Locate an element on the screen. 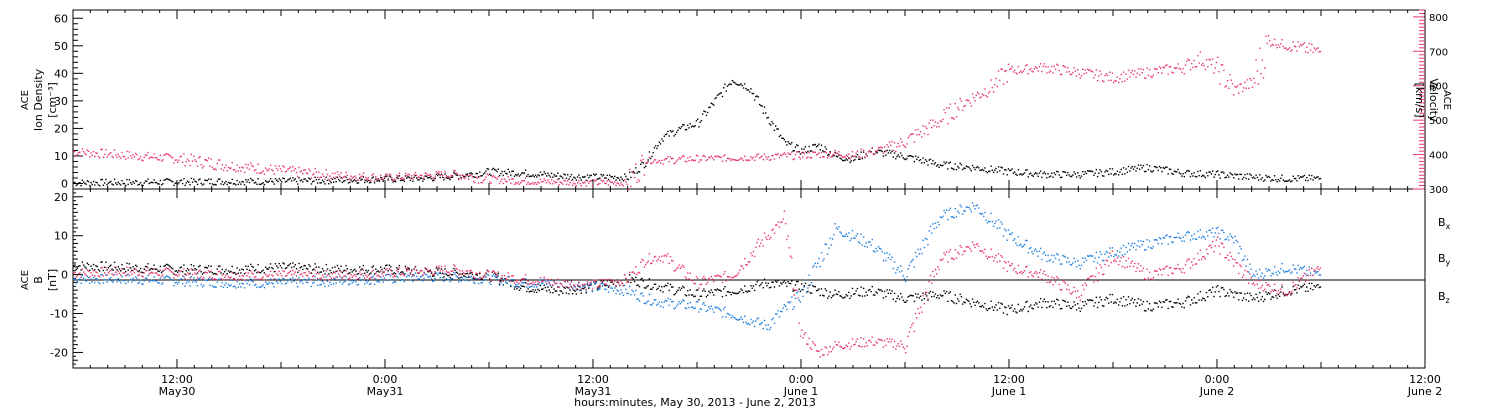 Image resolution: width=1500 pixels, height=410 pixels. top-right-tick-label: 300 is located at coordinates (1438, 190).